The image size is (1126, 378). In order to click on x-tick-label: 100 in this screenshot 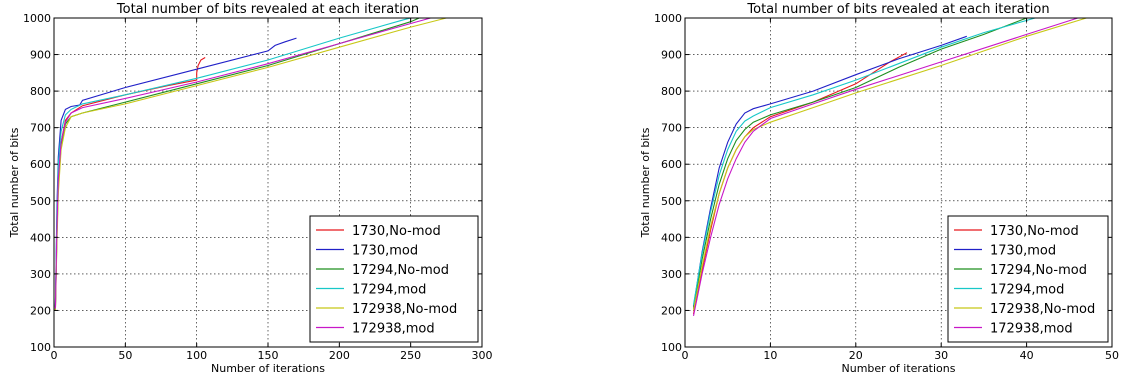, I will do `click(196, 355)`.